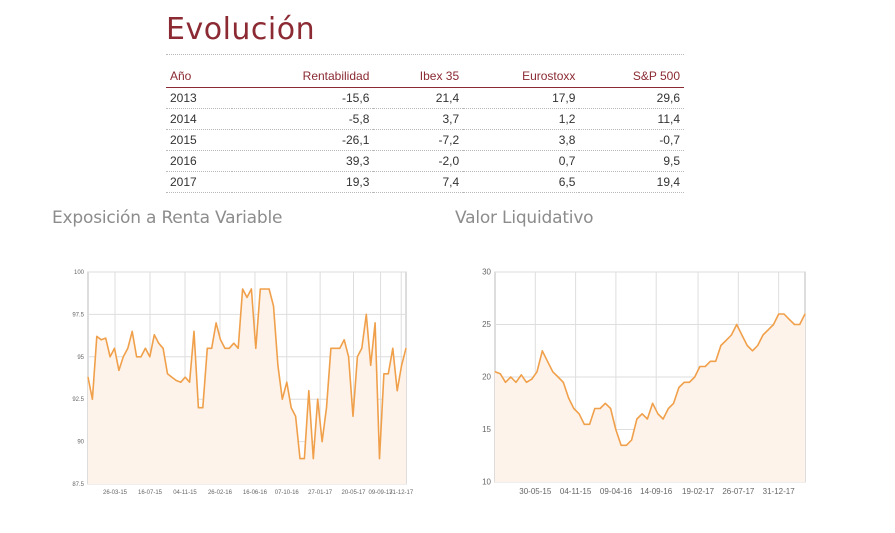  I want to click on table-row: 2015 -26,1 -7,2 3,8 -0,7, so click(425, 140).